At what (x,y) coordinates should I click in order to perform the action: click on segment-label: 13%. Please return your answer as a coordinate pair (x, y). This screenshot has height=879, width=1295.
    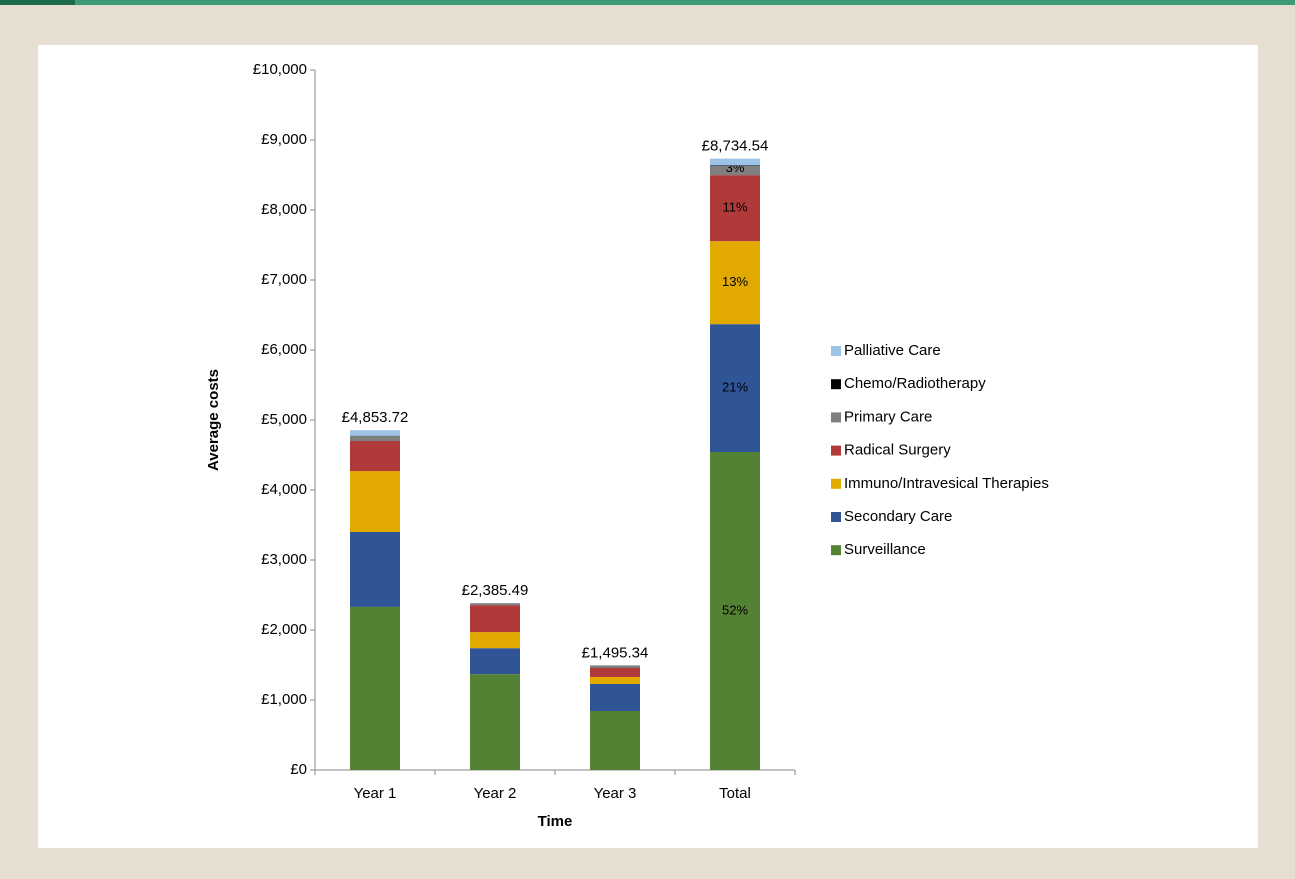
    Looking at the image, I should click on (735, 281).